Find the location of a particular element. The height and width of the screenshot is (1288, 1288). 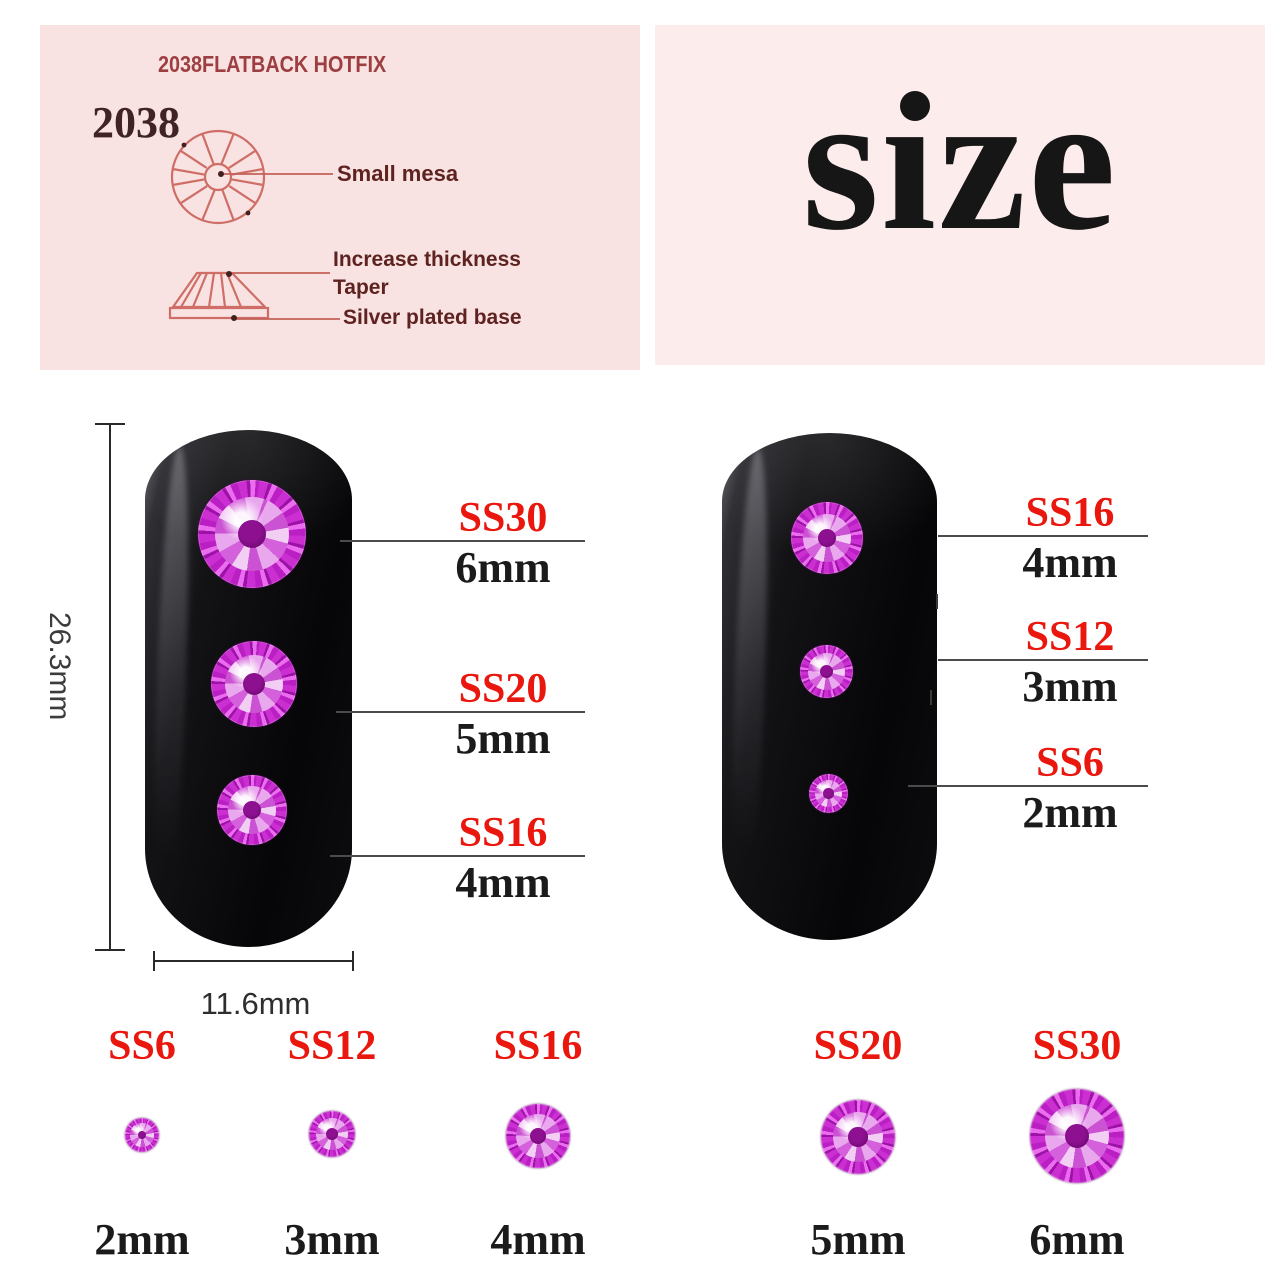

spec-panel-title: 2038FLATBACK HOTFIX is located at coordinates (272, 64).